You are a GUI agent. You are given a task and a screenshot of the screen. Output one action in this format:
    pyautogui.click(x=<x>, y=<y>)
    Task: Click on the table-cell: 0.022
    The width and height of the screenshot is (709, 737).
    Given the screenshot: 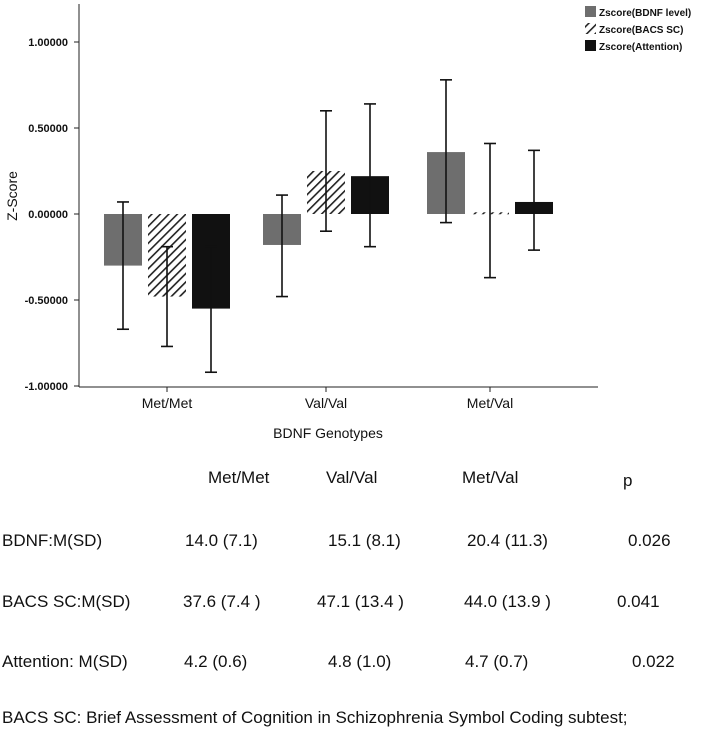 What is the action you would take?
    pyautogui.click(x=653, y=661)
    